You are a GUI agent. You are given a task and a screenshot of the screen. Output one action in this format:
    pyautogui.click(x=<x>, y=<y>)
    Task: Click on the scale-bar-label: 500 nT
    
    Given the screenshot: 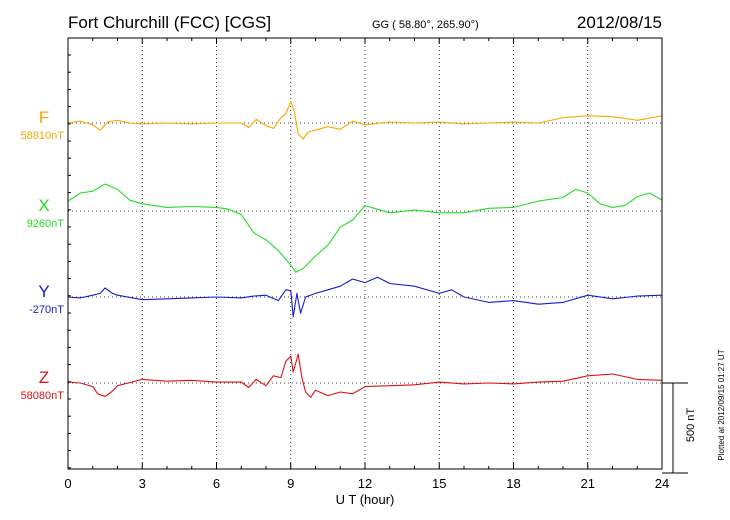 What is the action you would take?
    pyautogui.click(x=691, y=425)
    